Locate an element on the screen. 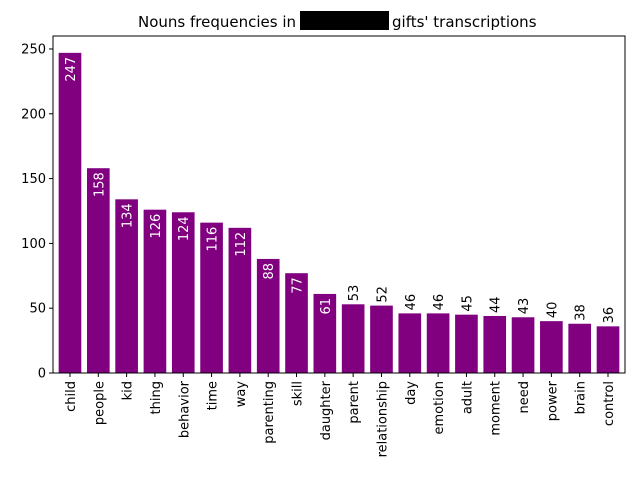 This screenshot has width=640, height=480. x-tick-label-need: need is located at coordinates (524, 397).